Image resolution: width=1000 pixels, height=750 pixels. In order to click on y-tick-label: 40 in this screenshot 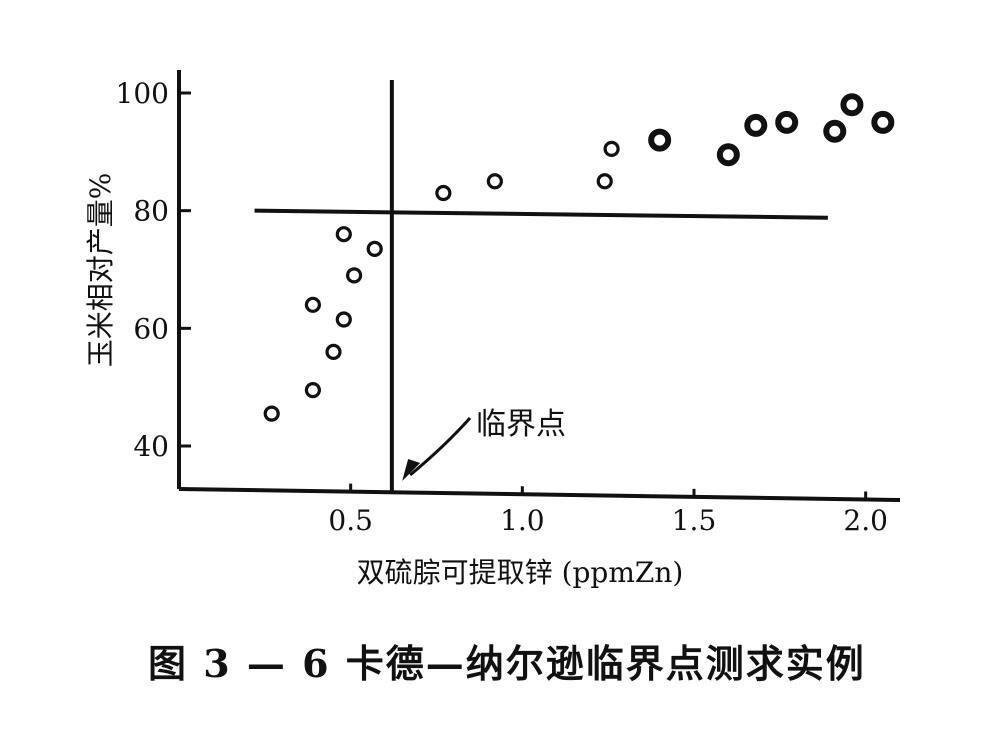, I will do `click(151, 446)`.